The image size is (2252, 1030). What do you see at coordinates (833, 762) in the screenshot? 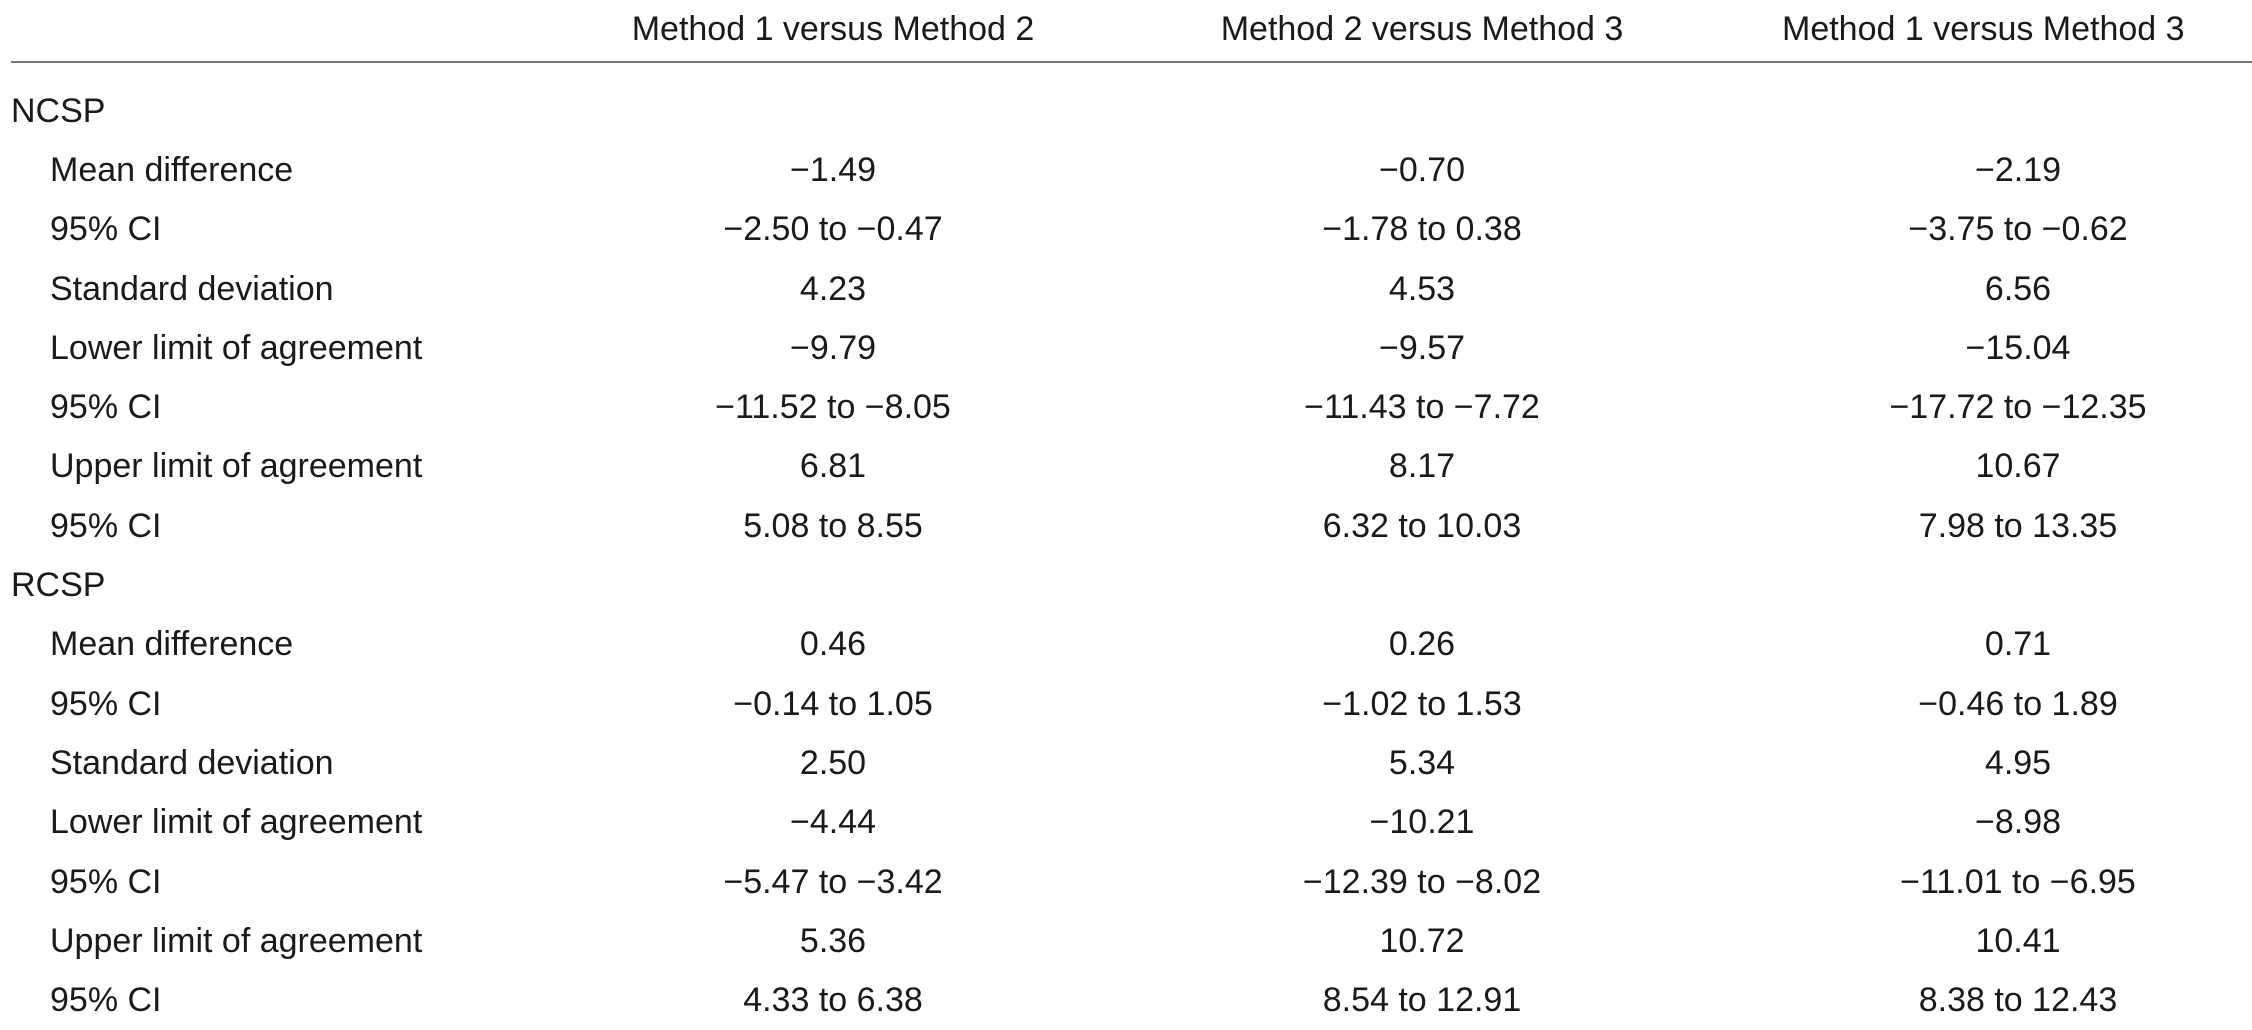
I see `cell-value: 2.50` at bounding box center [833, 762].